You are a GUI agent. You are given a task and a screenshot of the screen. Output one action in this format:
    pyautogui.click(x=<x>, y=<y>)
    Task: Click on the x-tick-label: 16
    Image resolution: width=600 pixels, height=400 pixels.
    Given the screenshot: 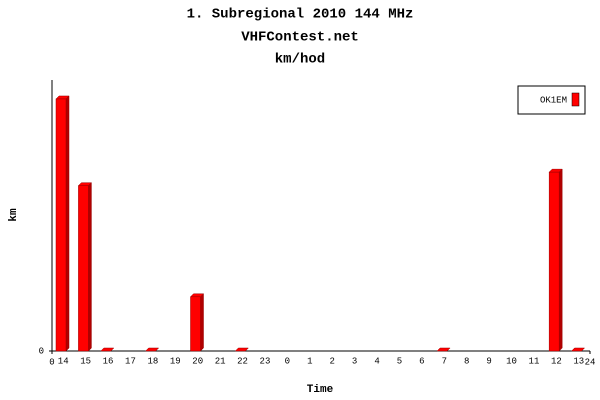 What is the action you would take?
    pyautogui.click(x=108, y=361)
    